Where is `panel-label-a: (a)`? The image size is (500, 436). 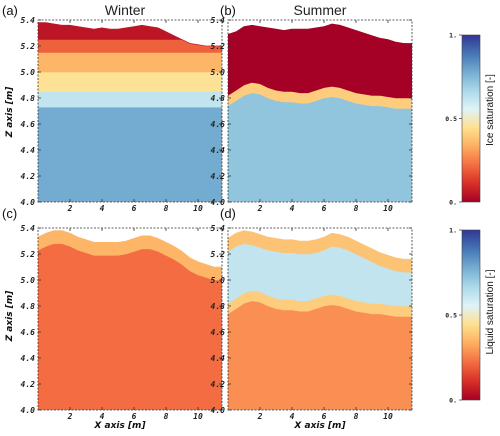
panel-label-a: (a) is located at coordinates (10, 10).